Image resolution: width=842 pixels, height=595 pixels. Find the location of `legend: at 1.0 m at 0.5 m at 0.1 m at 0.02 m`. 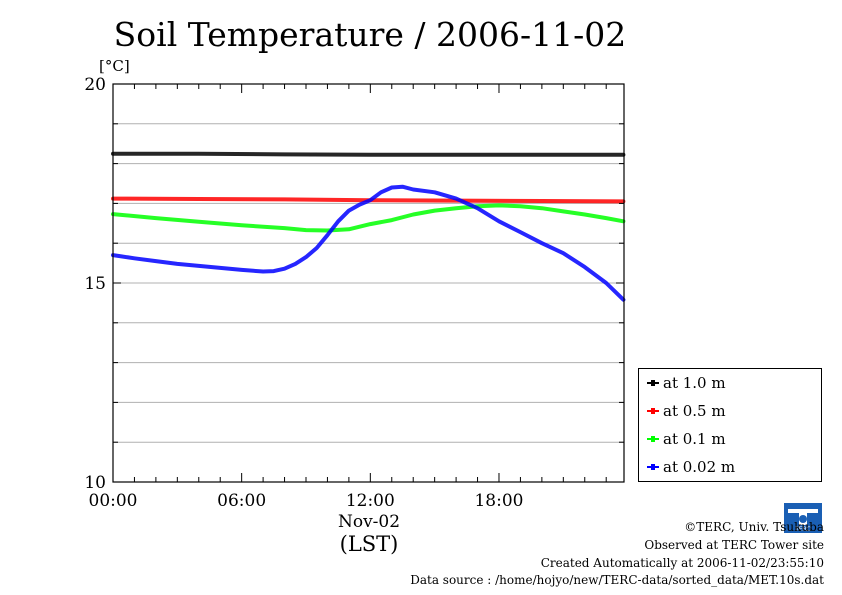

legend: at 1.0 m at 0.5 m at 0.1 m at 0.02 m is located at coordinates (730, 425).